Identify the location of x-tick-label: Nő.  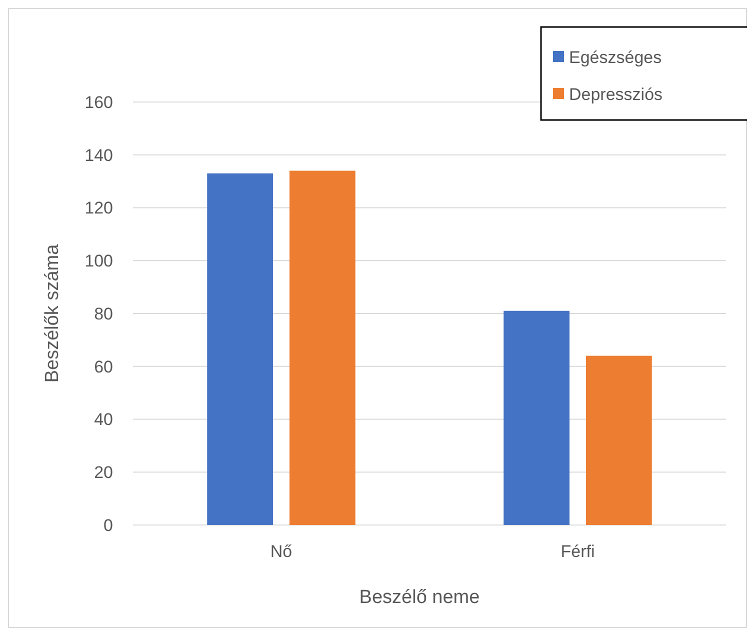
(281, 551).